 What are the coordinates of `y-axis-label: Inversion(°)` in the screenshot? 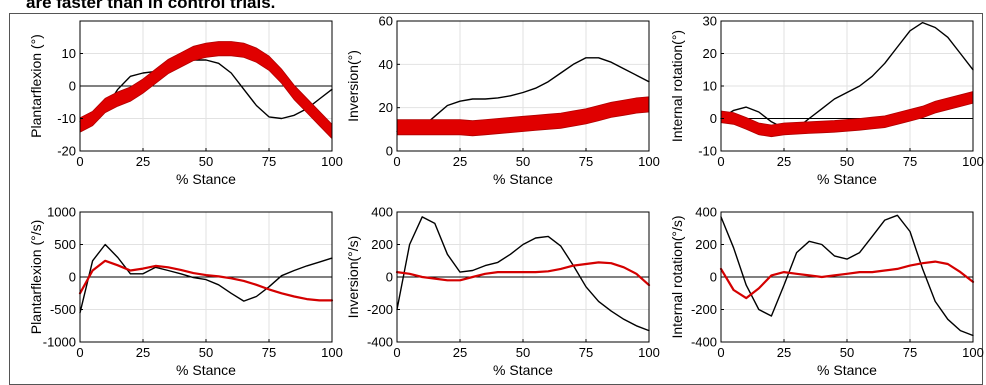 It's located at (353, 86).